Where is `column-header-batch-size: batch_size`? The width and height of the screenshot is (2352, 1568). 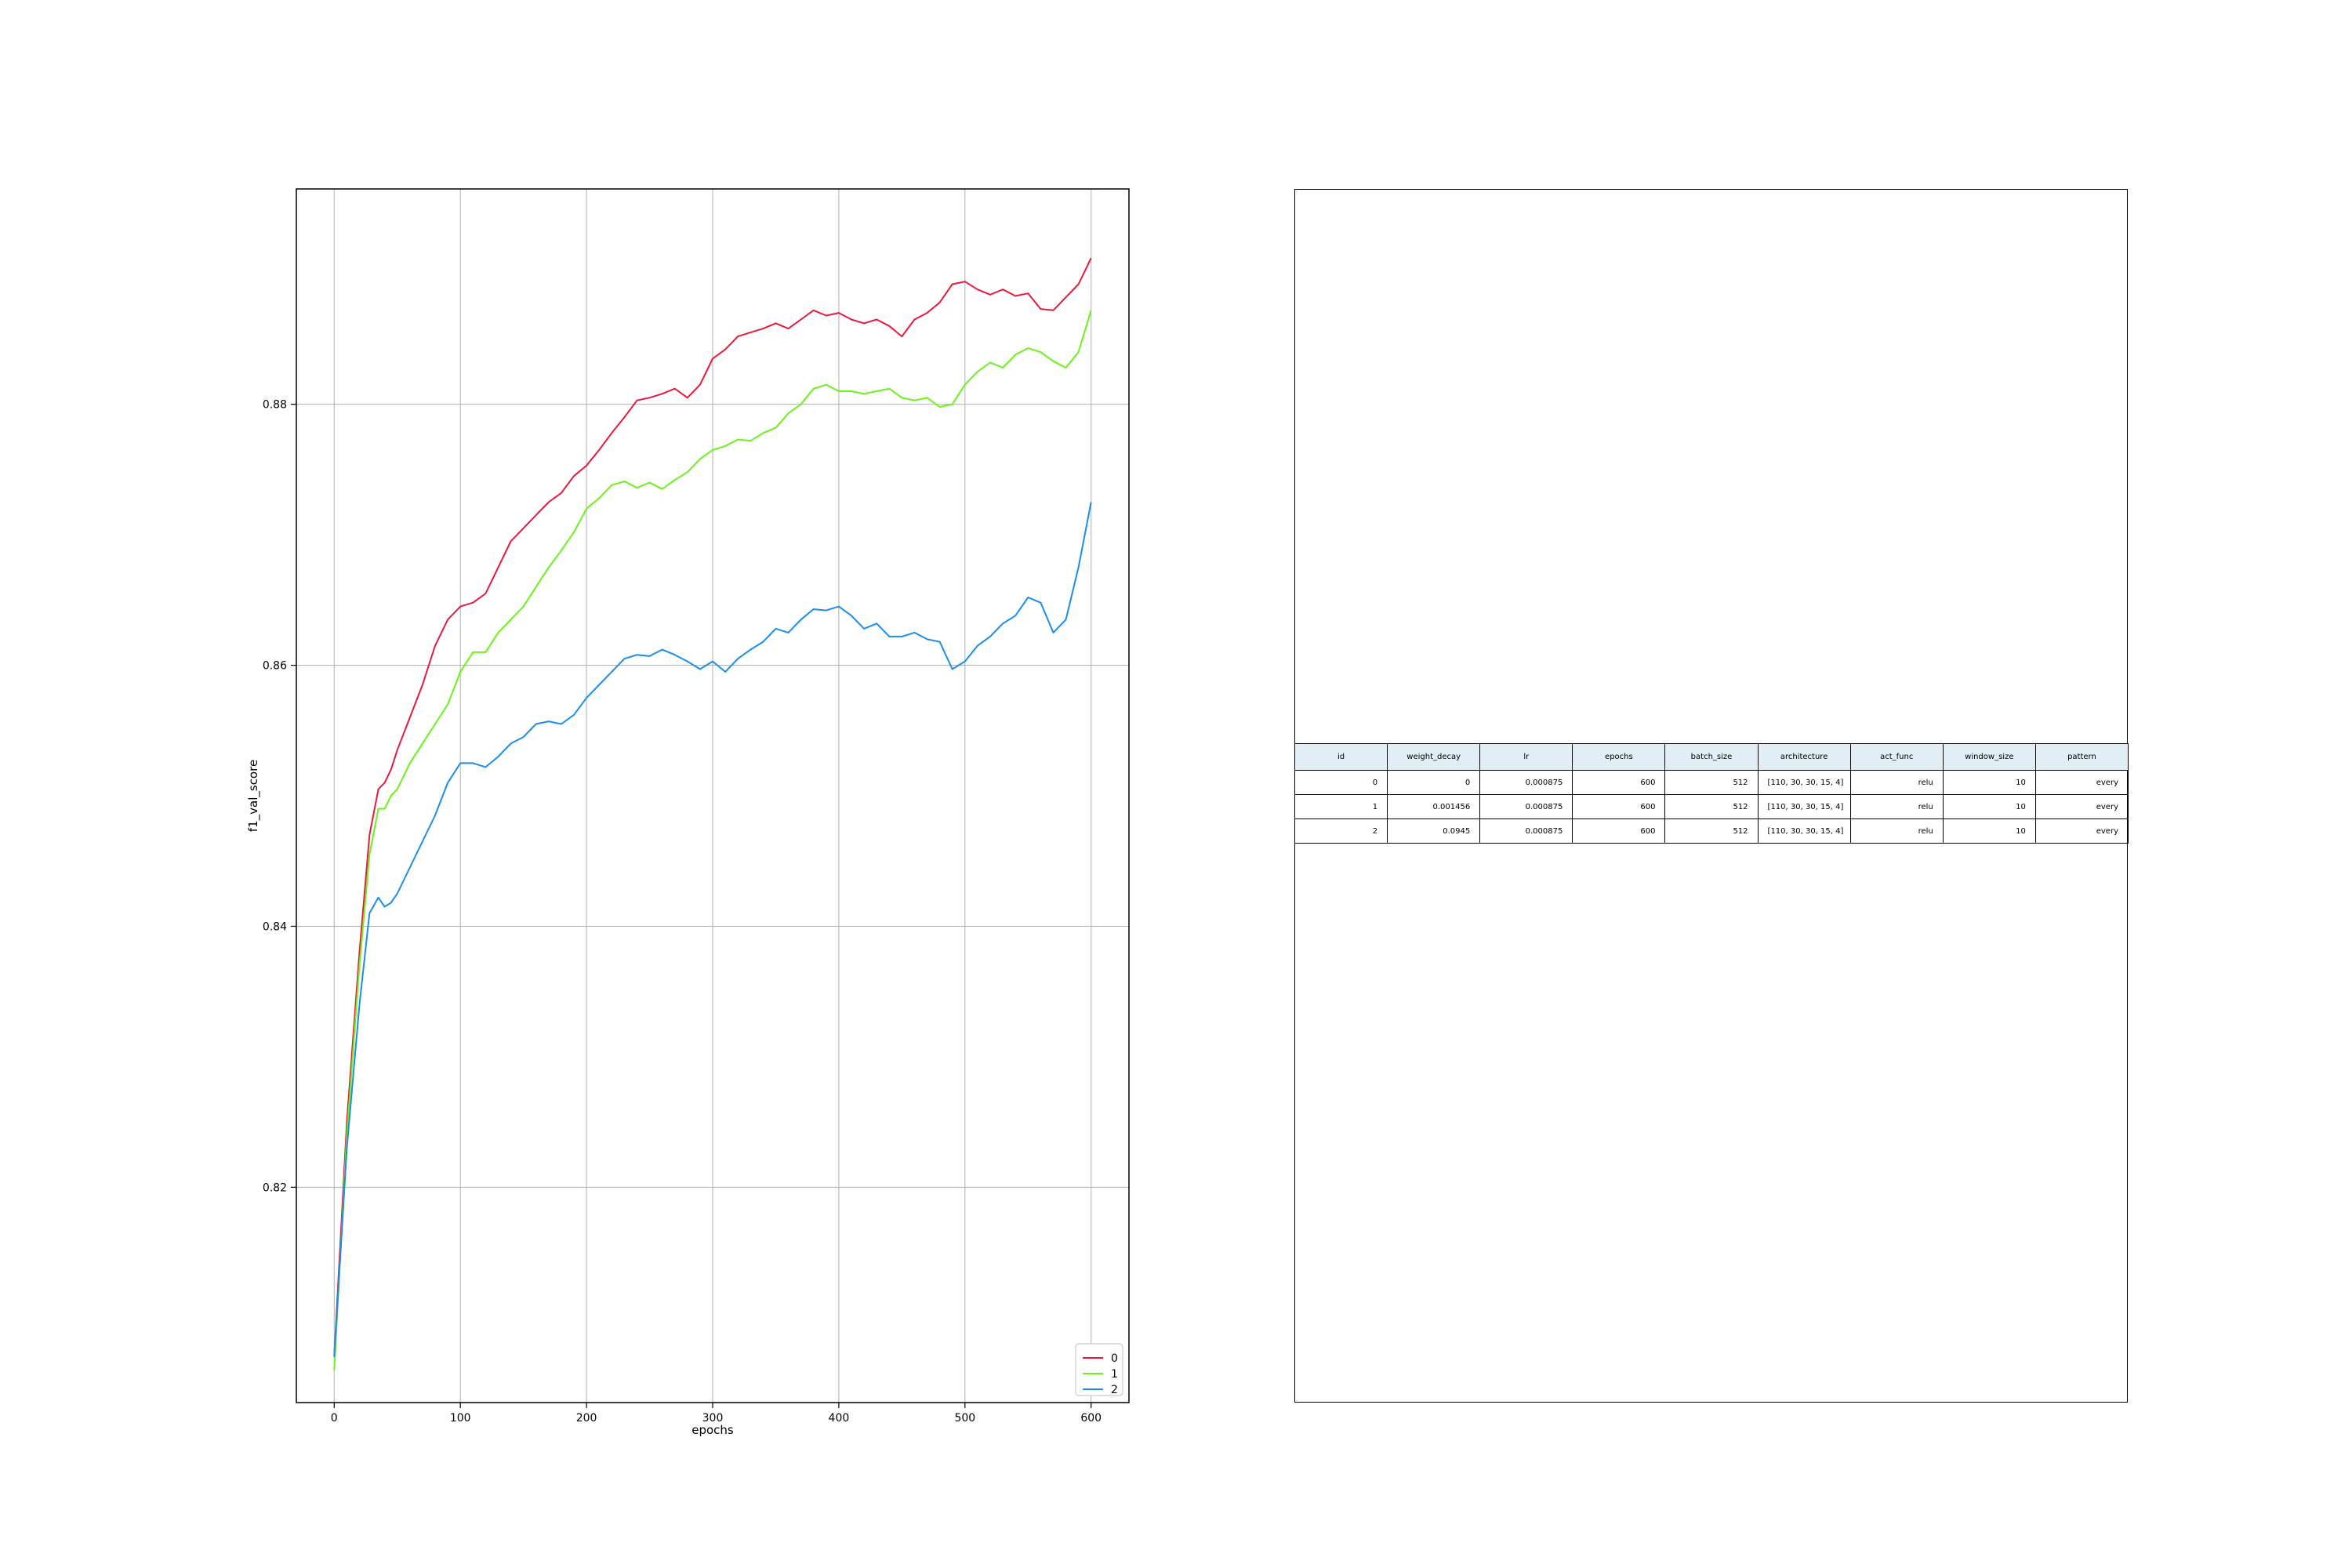 column-header-batch-size: batch_size is located at coordinates (1711, 757).